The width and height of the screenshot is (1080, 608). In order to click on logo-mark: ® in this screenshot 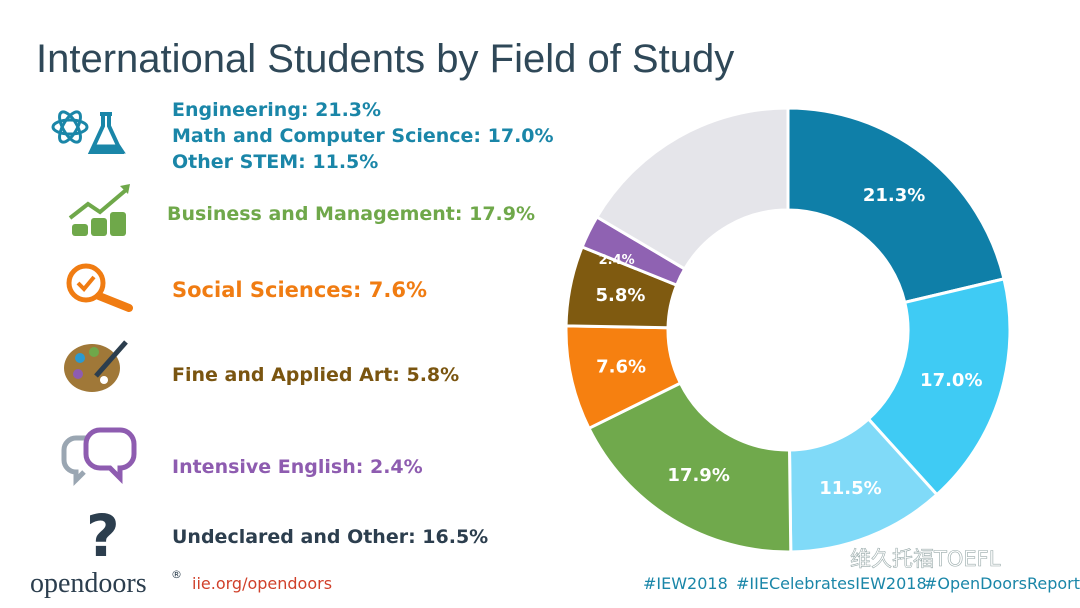, I will do `click(176, 574)`.